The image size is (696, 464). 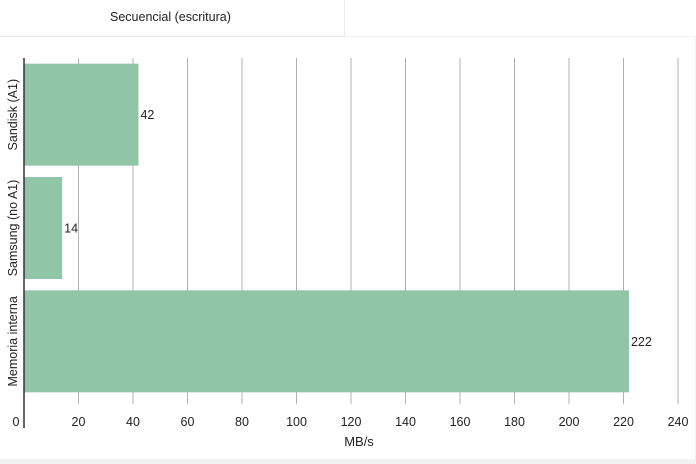 What do you see at coordinates (188, 422) in the screenshot?
I see `x-tick-label: 60` at bounding box center [188, 422].